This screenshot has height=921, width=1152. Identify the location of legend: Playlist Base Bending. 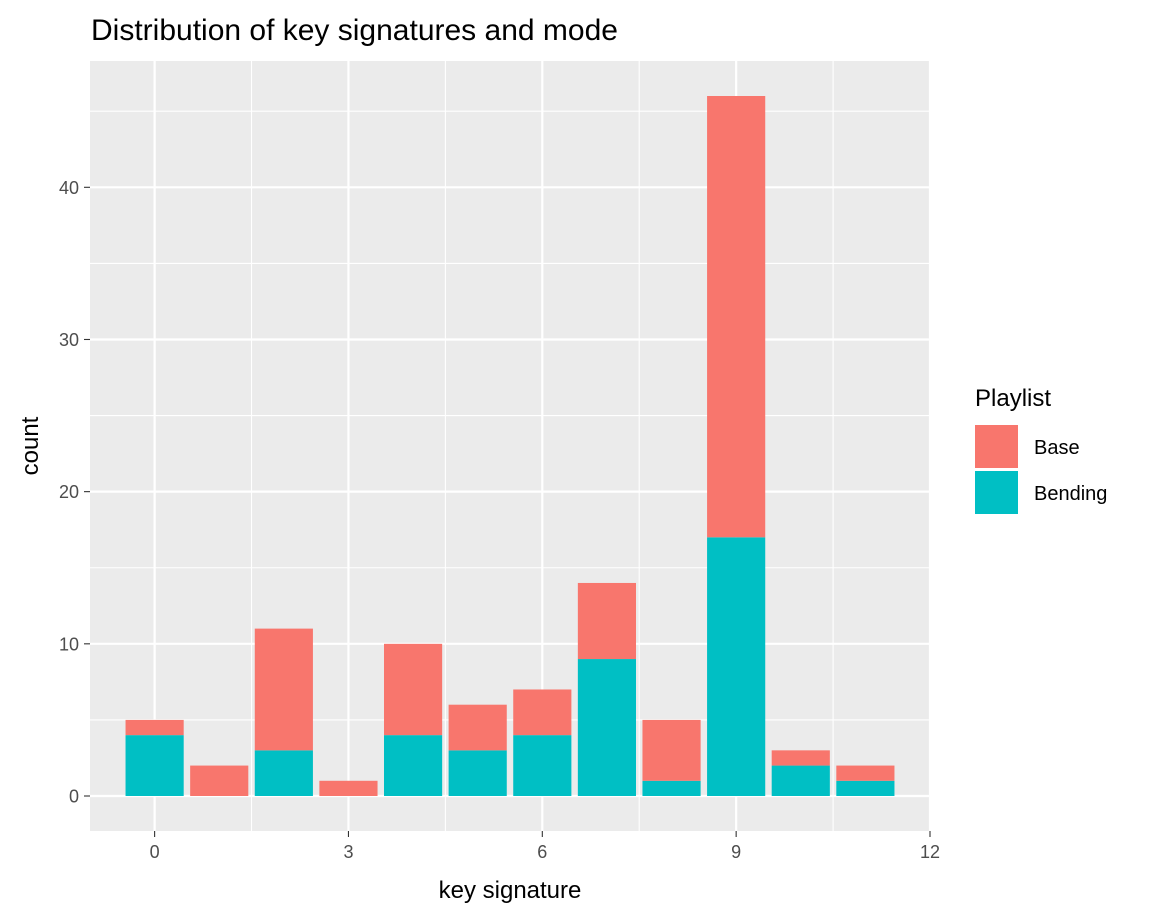
(1041, 449).